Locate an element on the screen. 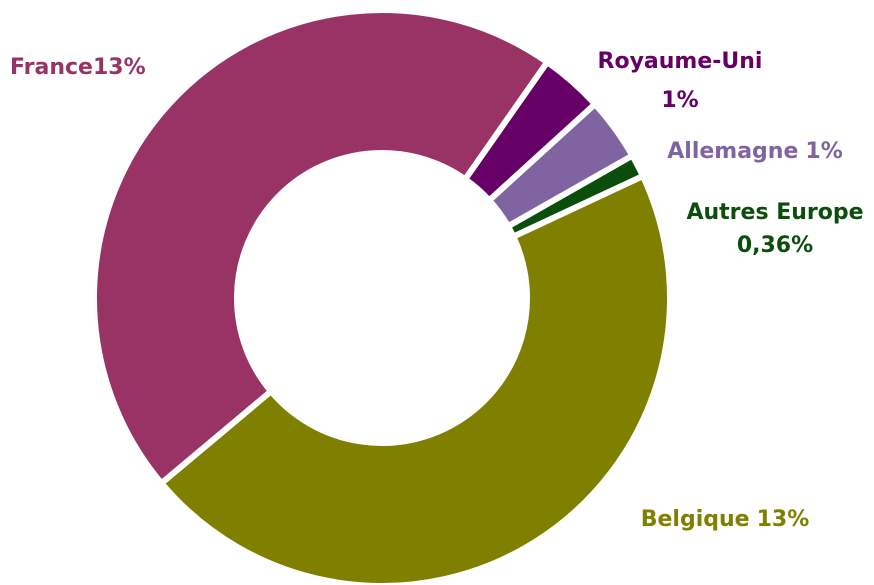 The height and width of the screenshot is (585, 874). value-label: 0,36% is located at coordinates (775, 245).